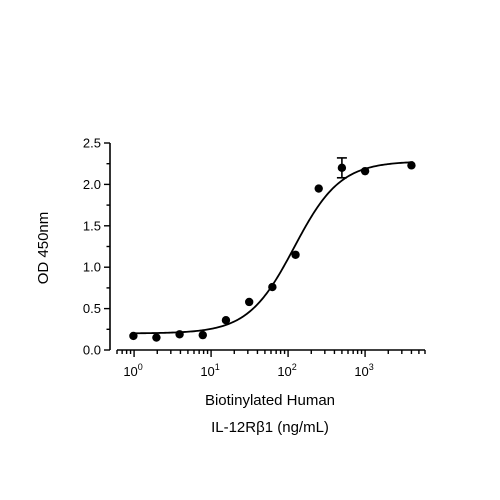 This screenshot has height=500, width=500. Describe the element at coordinates (286, 370) in the screenshot. I see `x-tick-label: 10²` at that location.